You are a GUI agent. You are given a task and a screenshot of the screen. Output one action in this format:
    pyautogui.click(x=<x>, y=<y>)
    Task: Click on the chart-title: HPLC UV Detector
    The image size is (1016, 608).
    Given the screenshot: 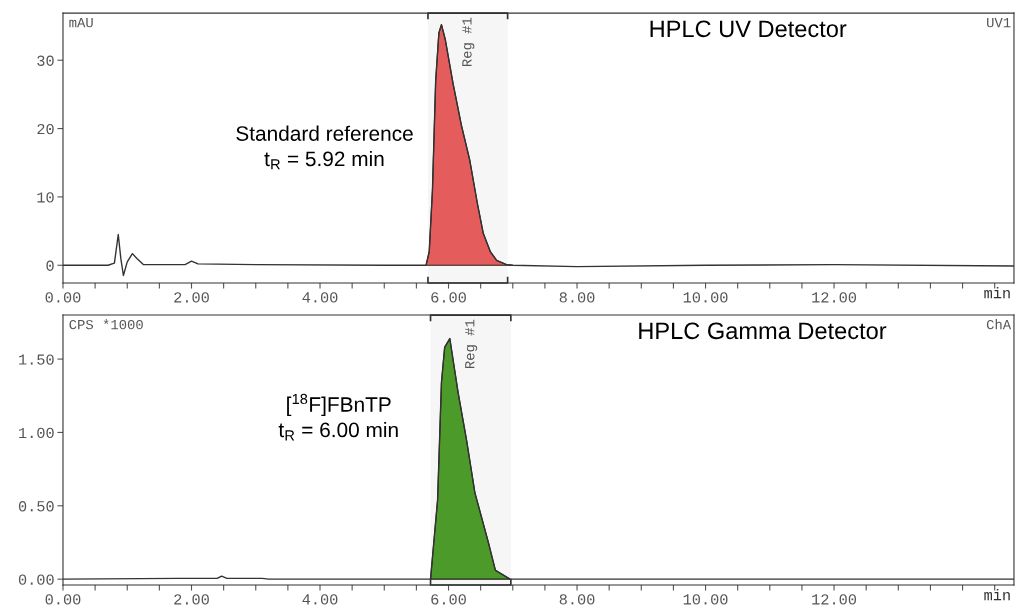 What is the action you would take?
    pyautogui.click(x=748, y=29)
    